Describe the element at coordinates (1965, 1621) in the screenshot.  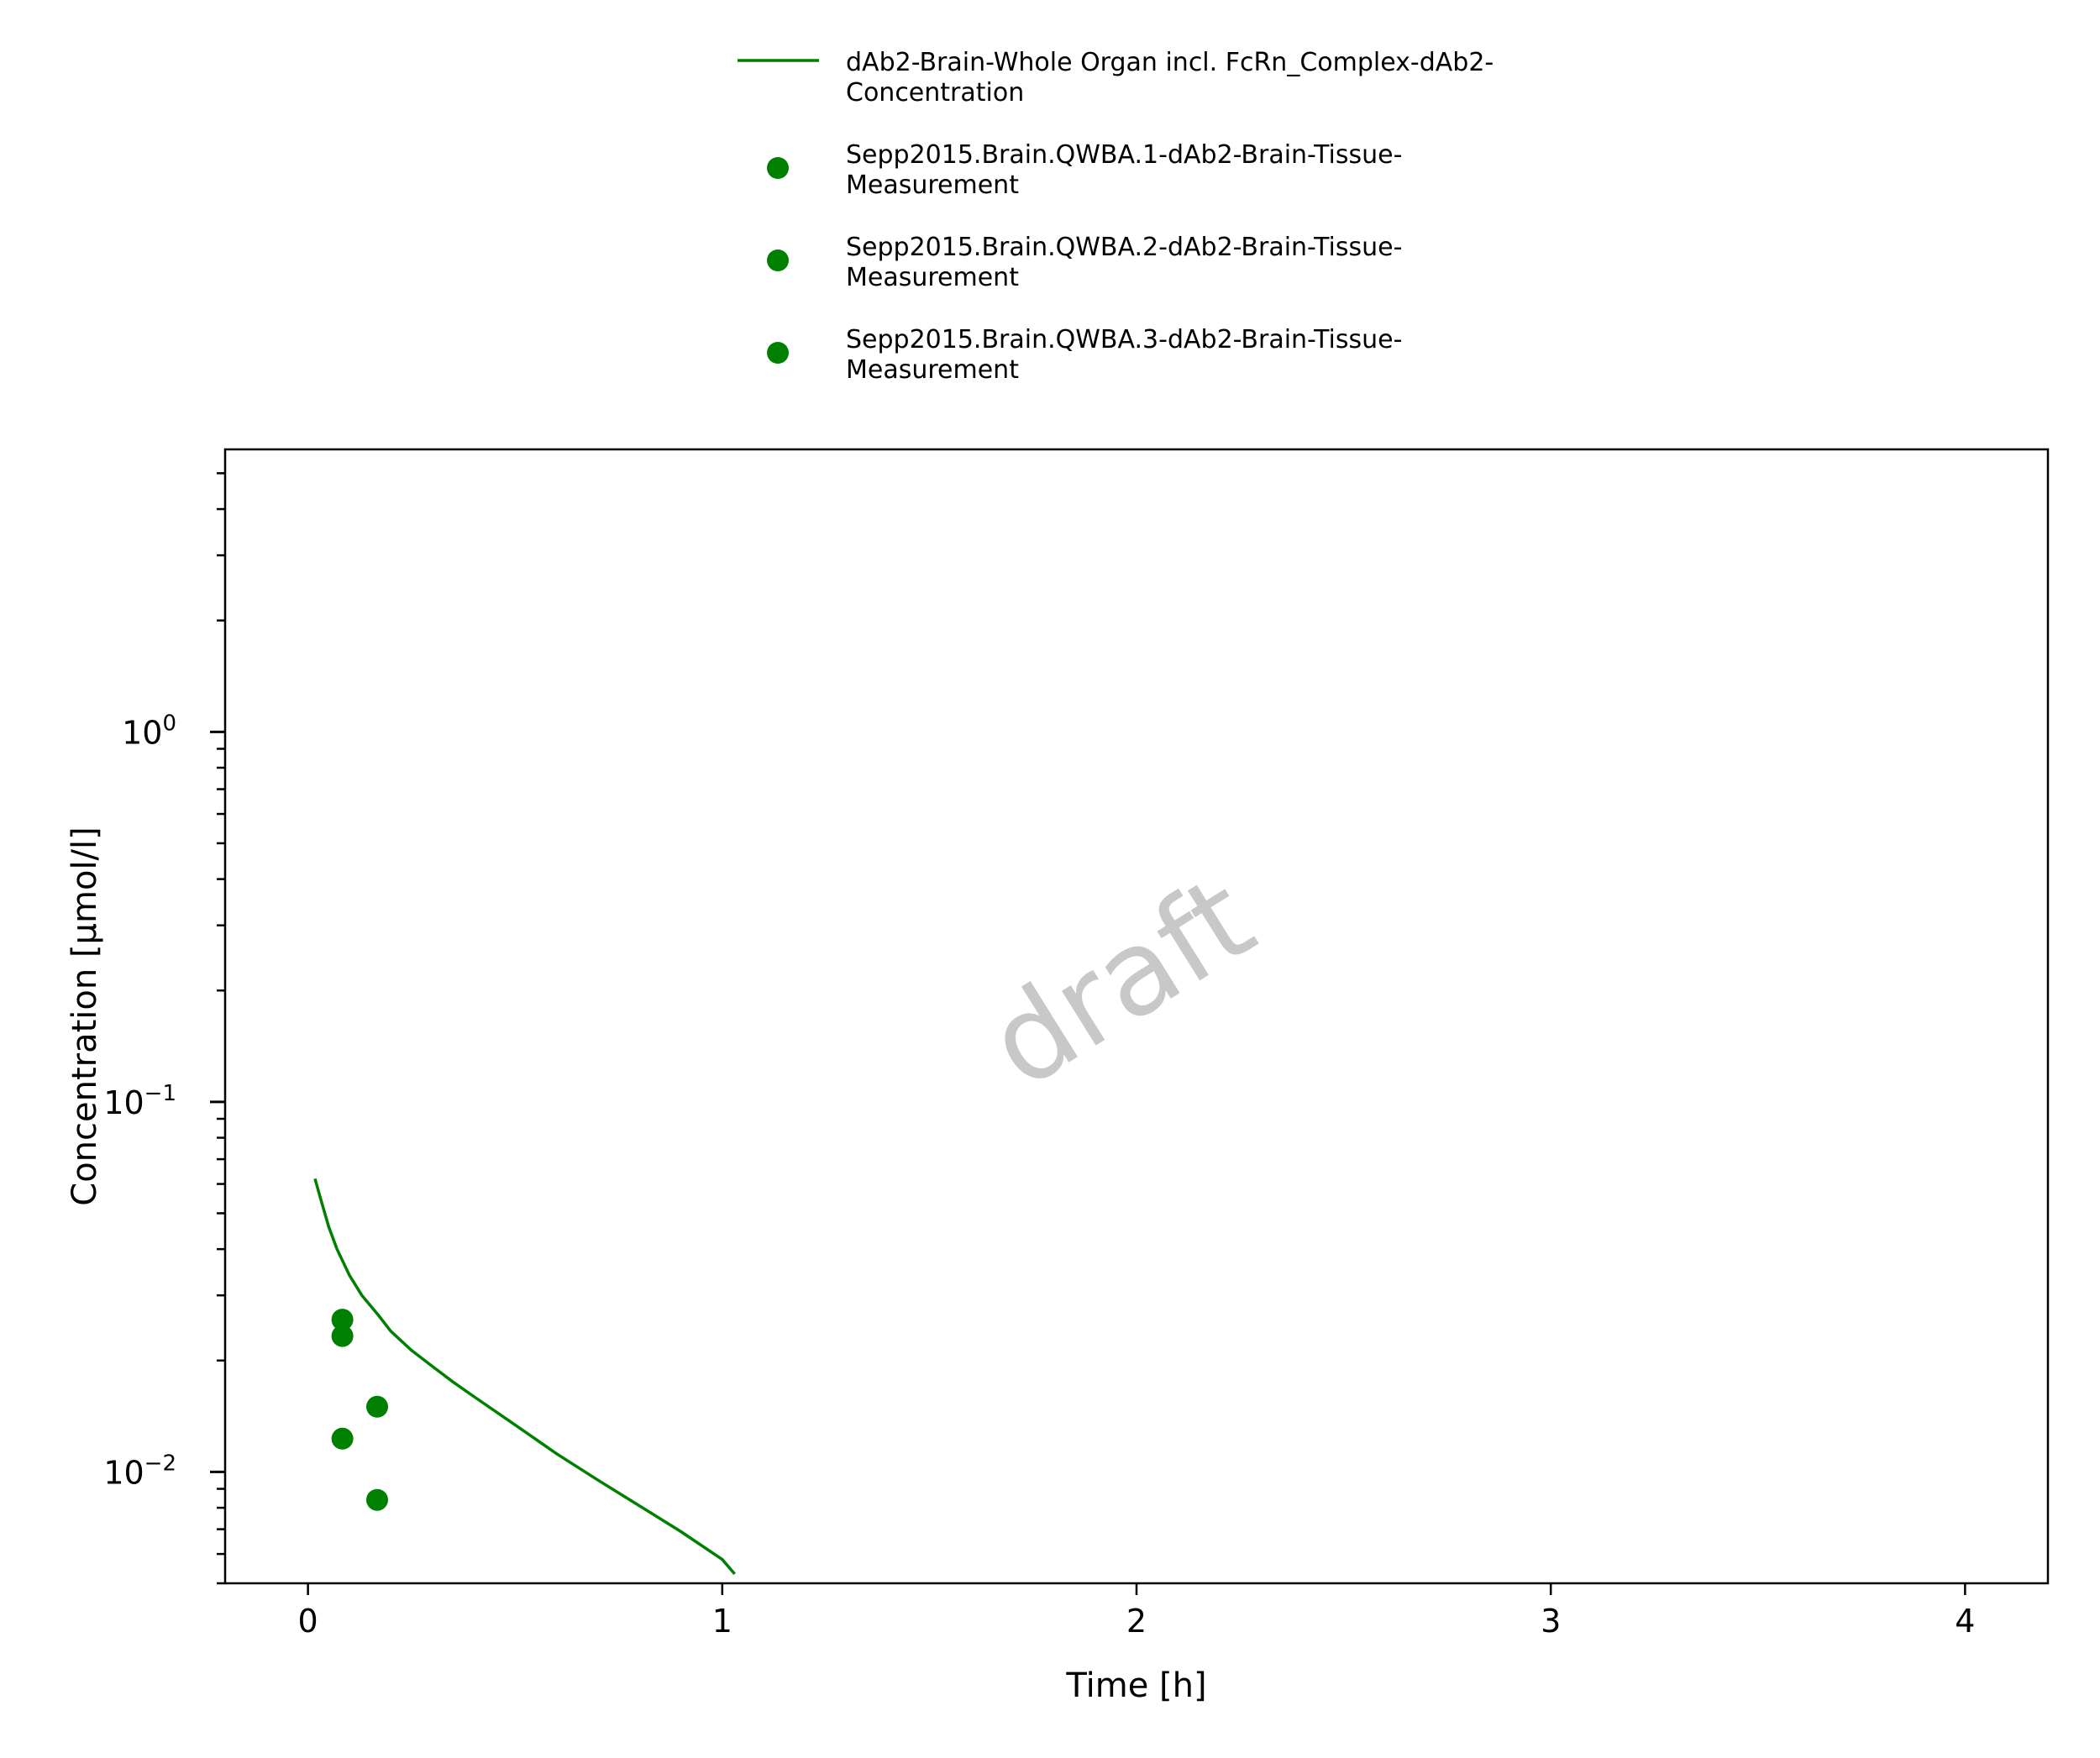
I see `x-tick-label-4: 4` at that location.